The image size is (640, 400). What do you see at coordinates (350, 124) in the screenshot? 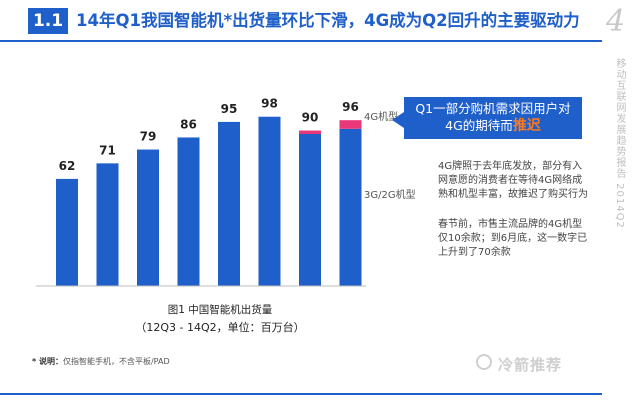
I see `bar-4g-14Q2` at bounding box center [350, 124].